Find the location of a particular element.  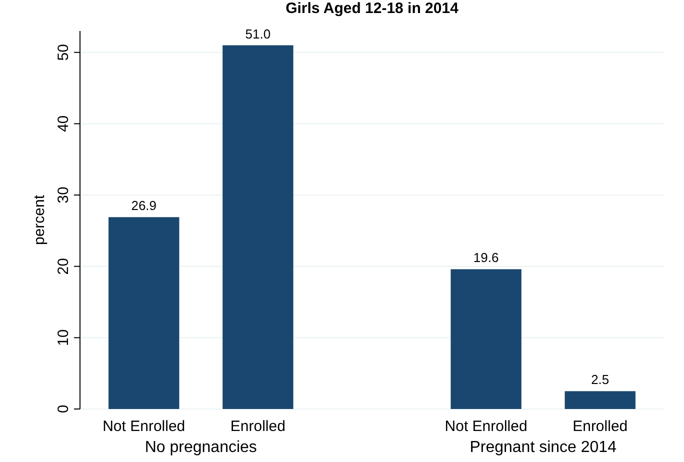

y-tick-label: 0 is located at coordinates (63, 409).